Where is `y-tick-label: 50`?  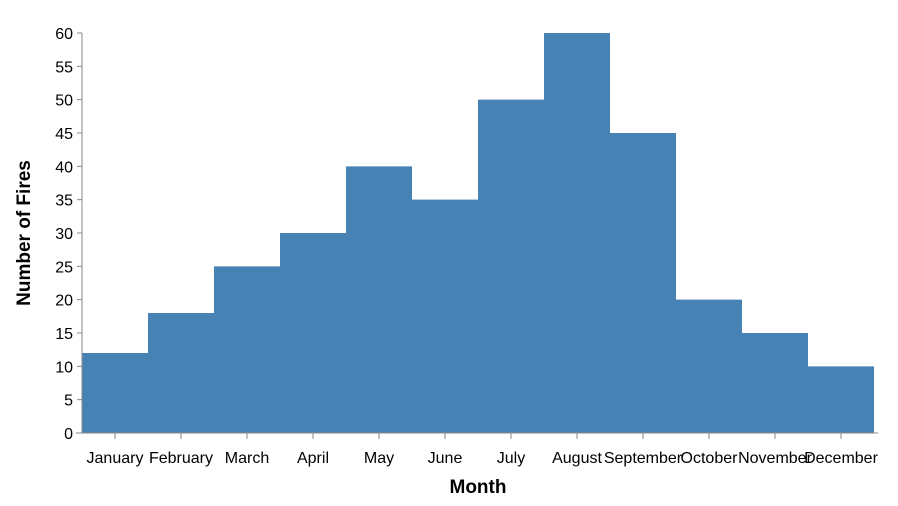
y-tick-label: 50 is located at coordinates (64, 101).